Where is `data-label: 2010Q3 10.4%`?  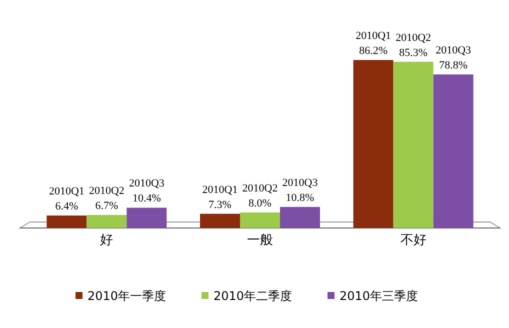
data-label: 2010Q3 10.4% is located at coordinates (146, 191).